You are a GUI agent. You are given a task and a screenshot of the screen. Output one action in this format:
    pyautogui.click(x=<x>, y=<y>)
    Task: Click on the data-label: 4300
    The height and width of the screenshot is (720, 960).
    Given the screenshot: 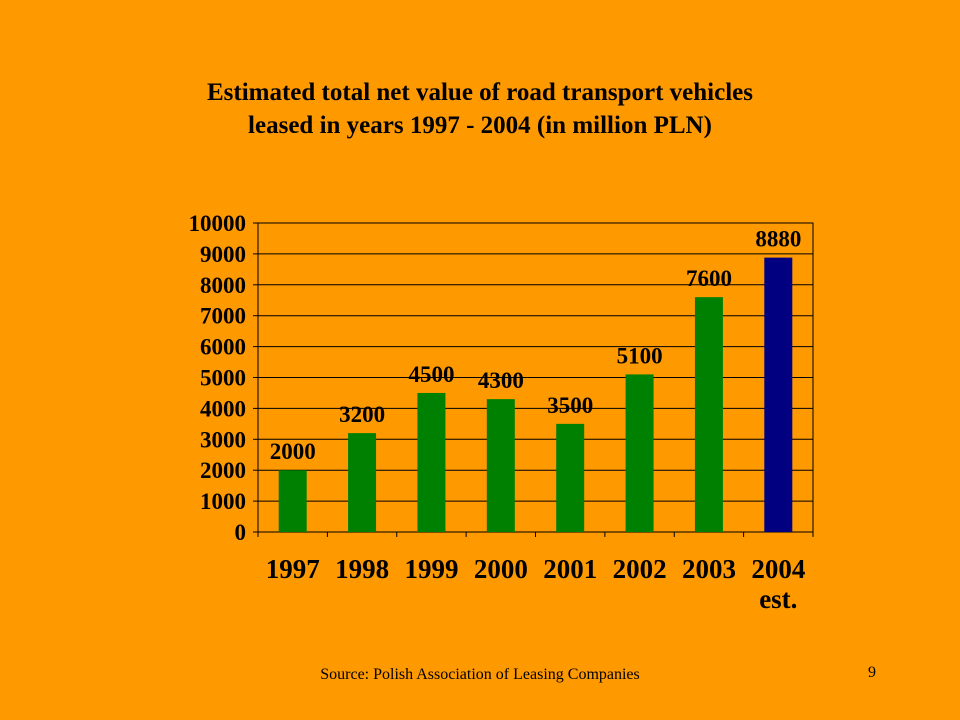 What is the action you would take?
    pyautogui.click(x=501, y=380)
    